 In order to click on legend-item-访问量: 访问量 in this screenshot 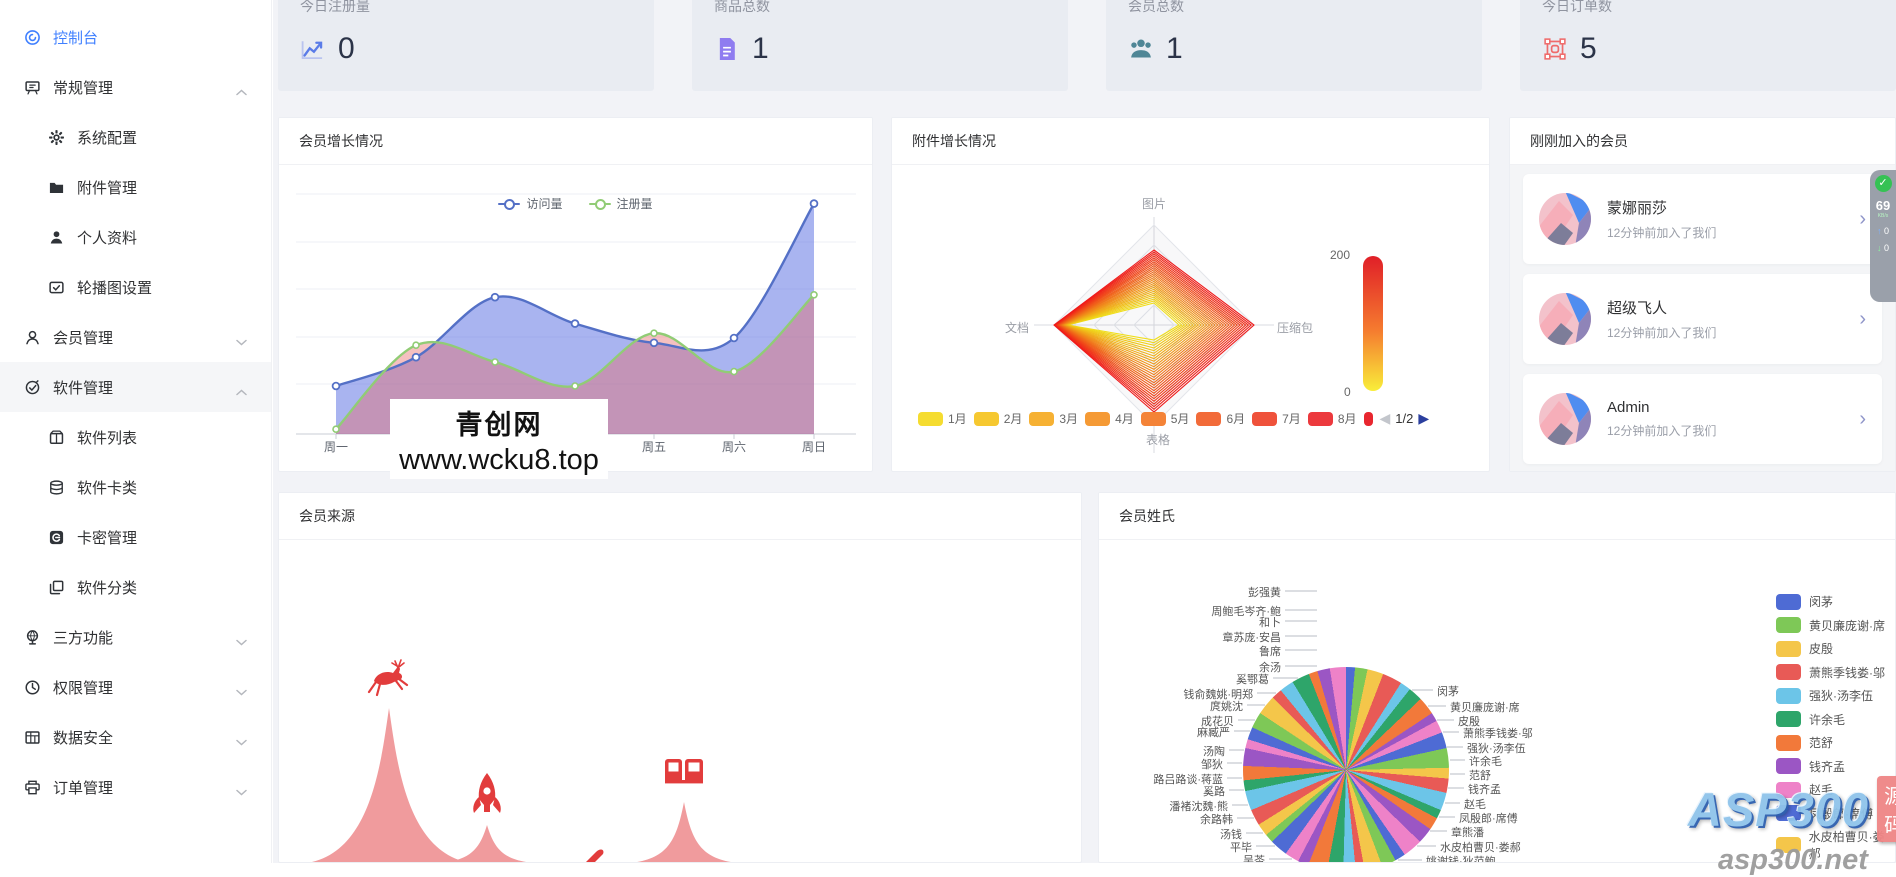, I will do `click(530, 203)`.